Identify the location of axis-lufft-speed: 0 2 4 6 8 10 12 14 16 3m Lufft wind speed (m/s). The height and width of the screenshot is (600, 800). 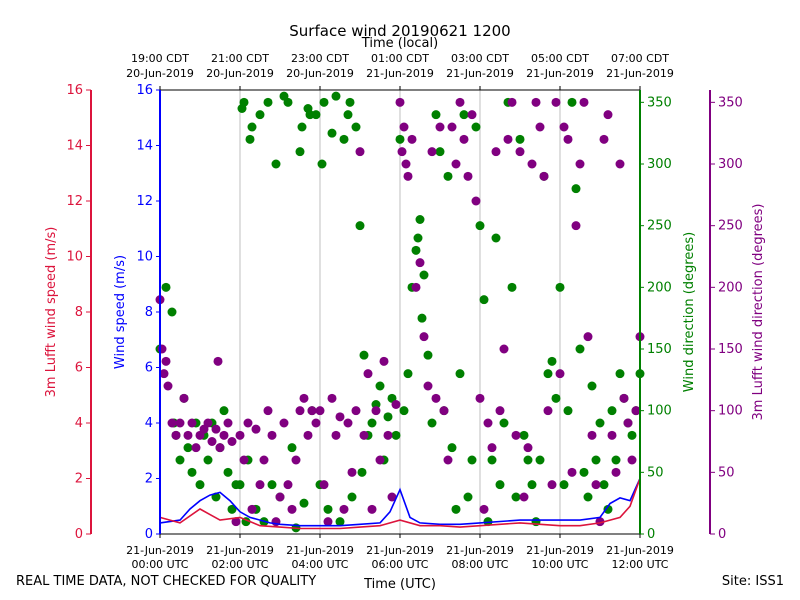
(68, 312).